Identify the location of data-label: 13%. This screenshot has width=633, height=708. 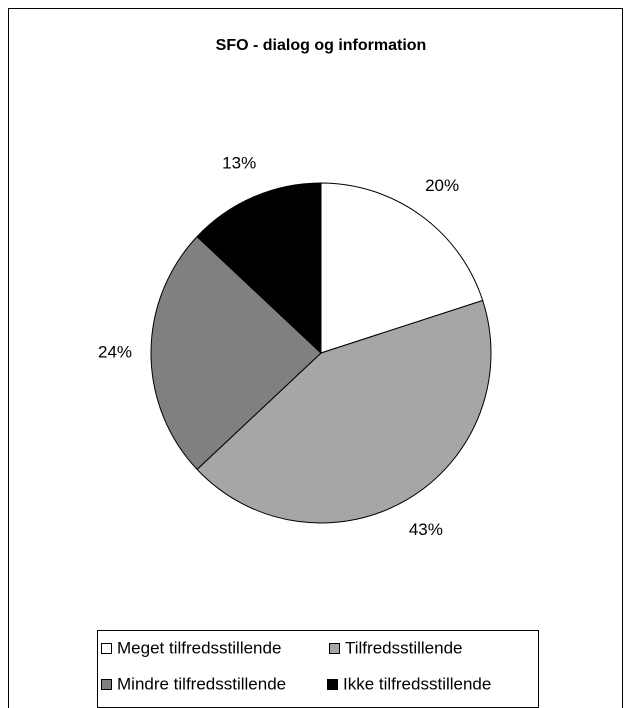
(239, 162).